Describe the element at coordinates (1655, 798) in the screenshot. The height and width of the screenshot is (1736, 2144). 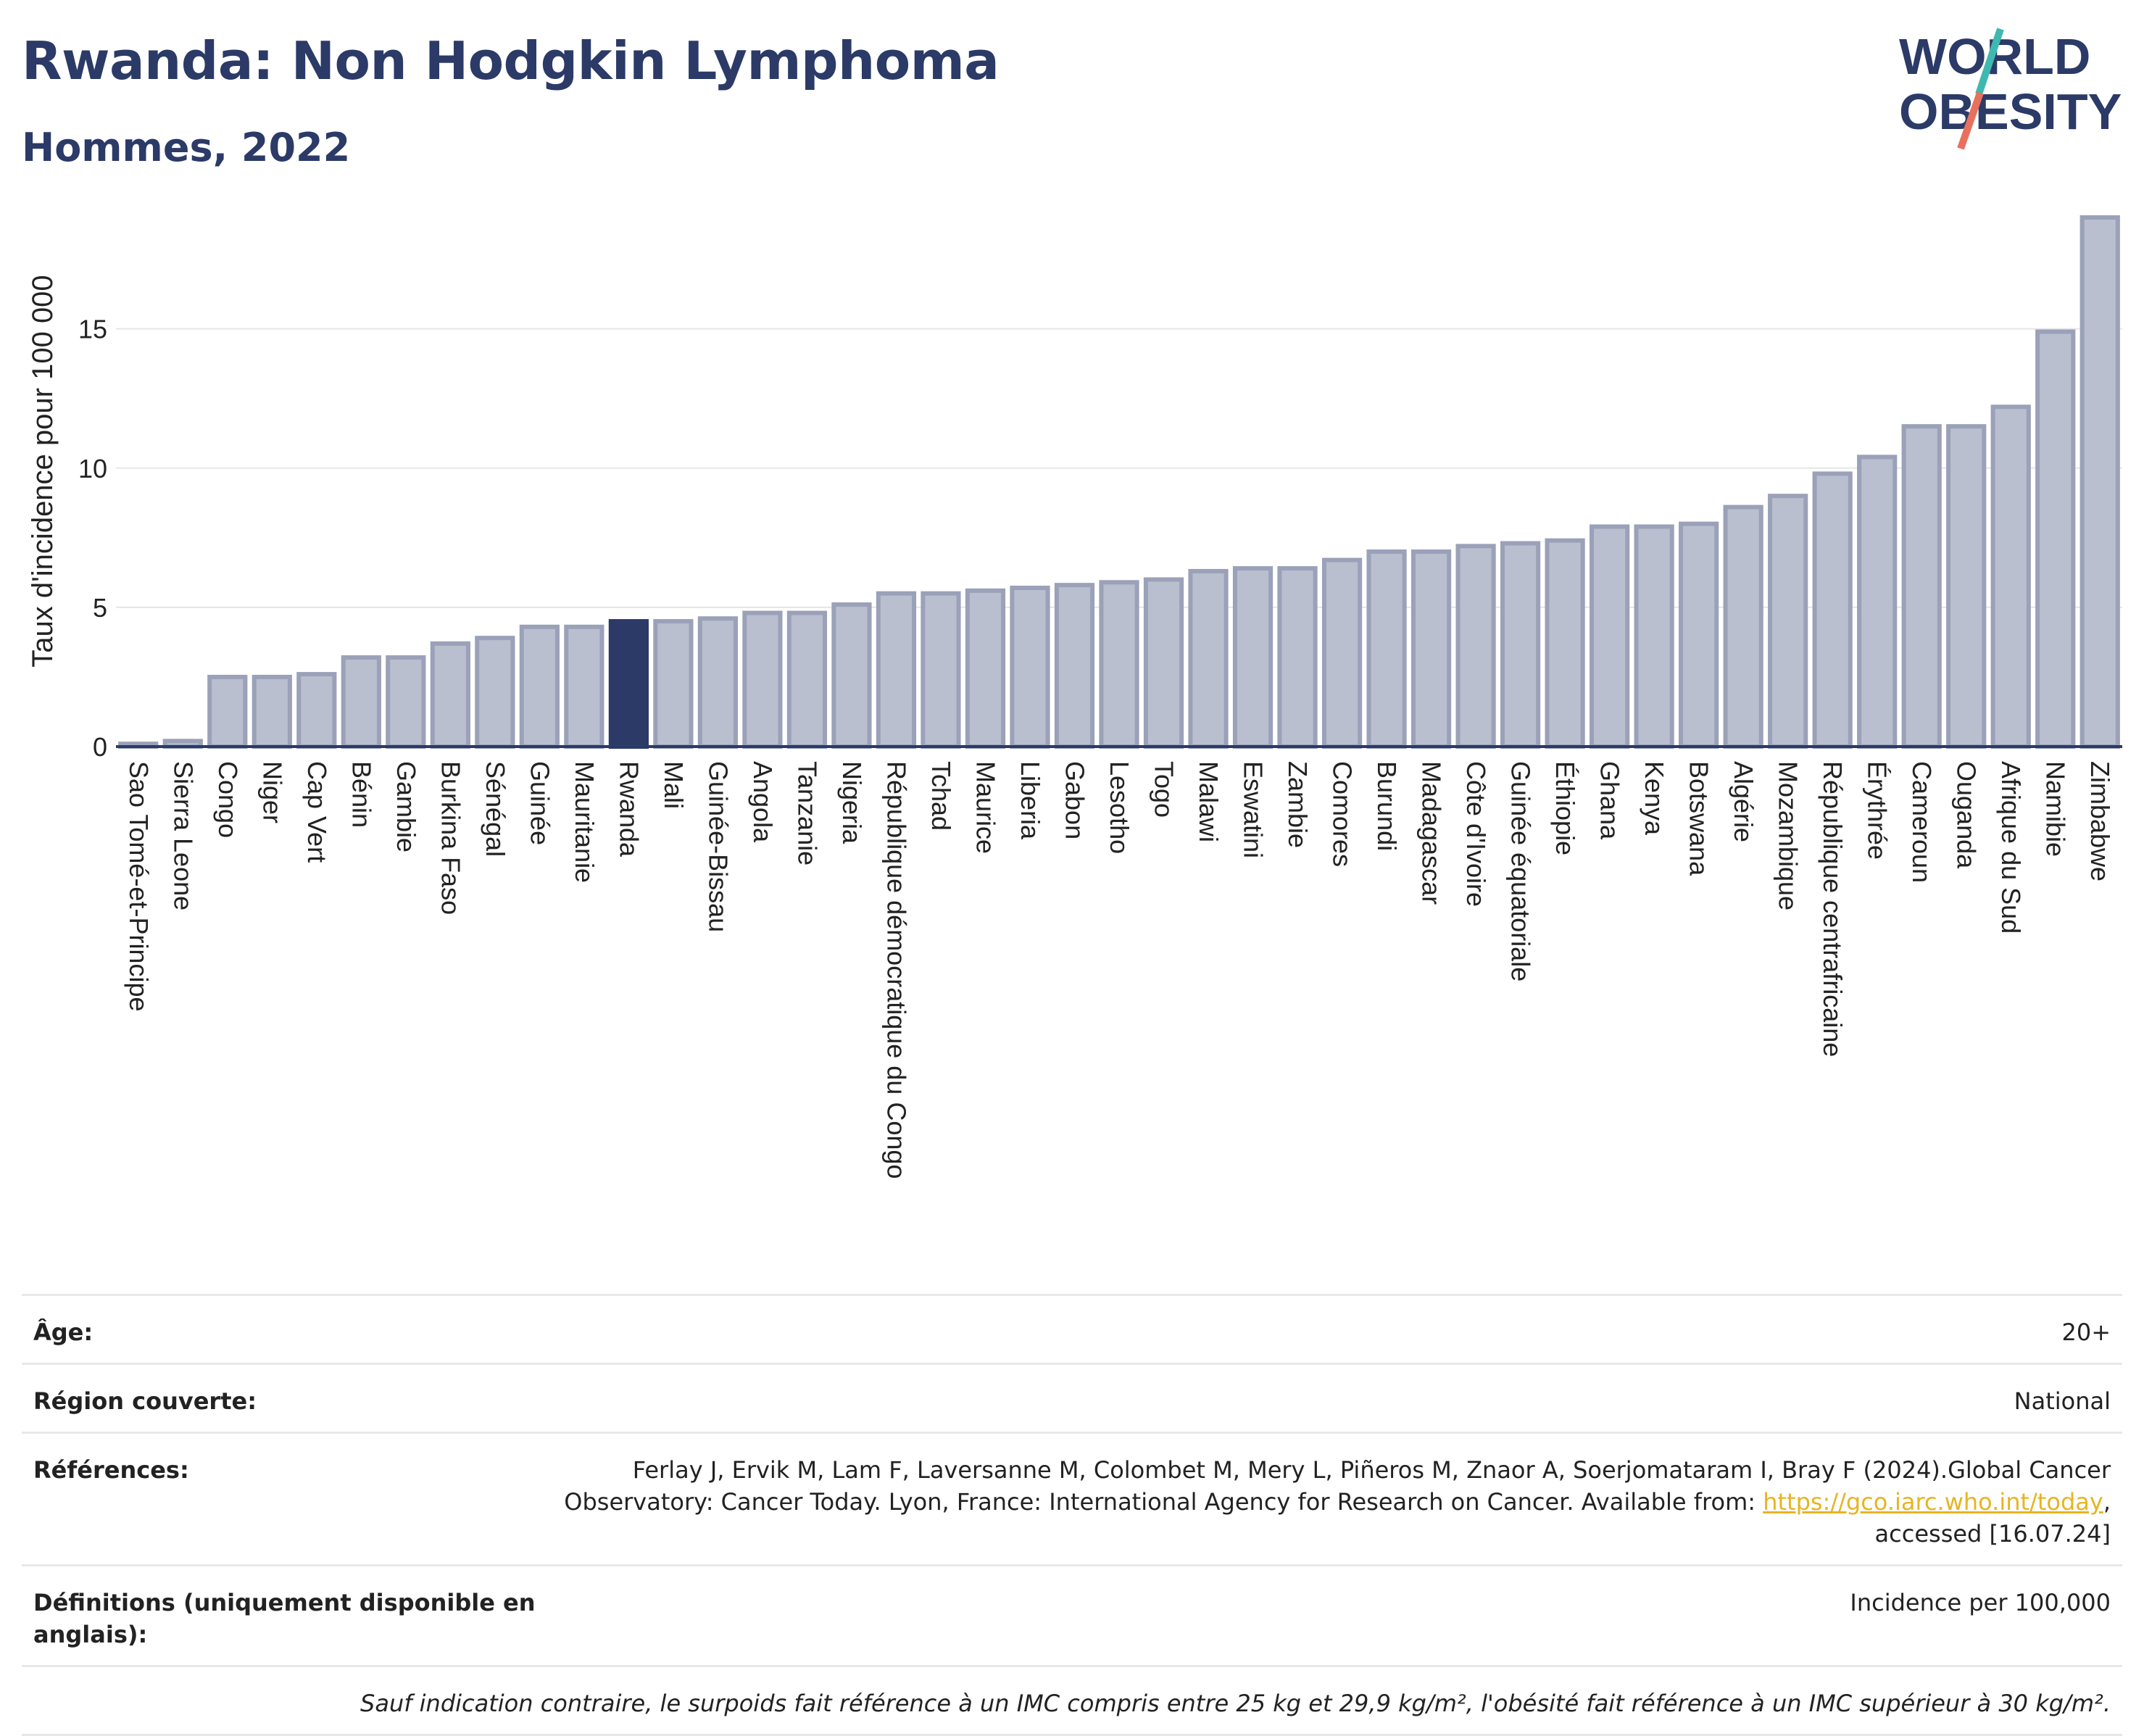
I see `x-tick-label: Kenya` at that location.